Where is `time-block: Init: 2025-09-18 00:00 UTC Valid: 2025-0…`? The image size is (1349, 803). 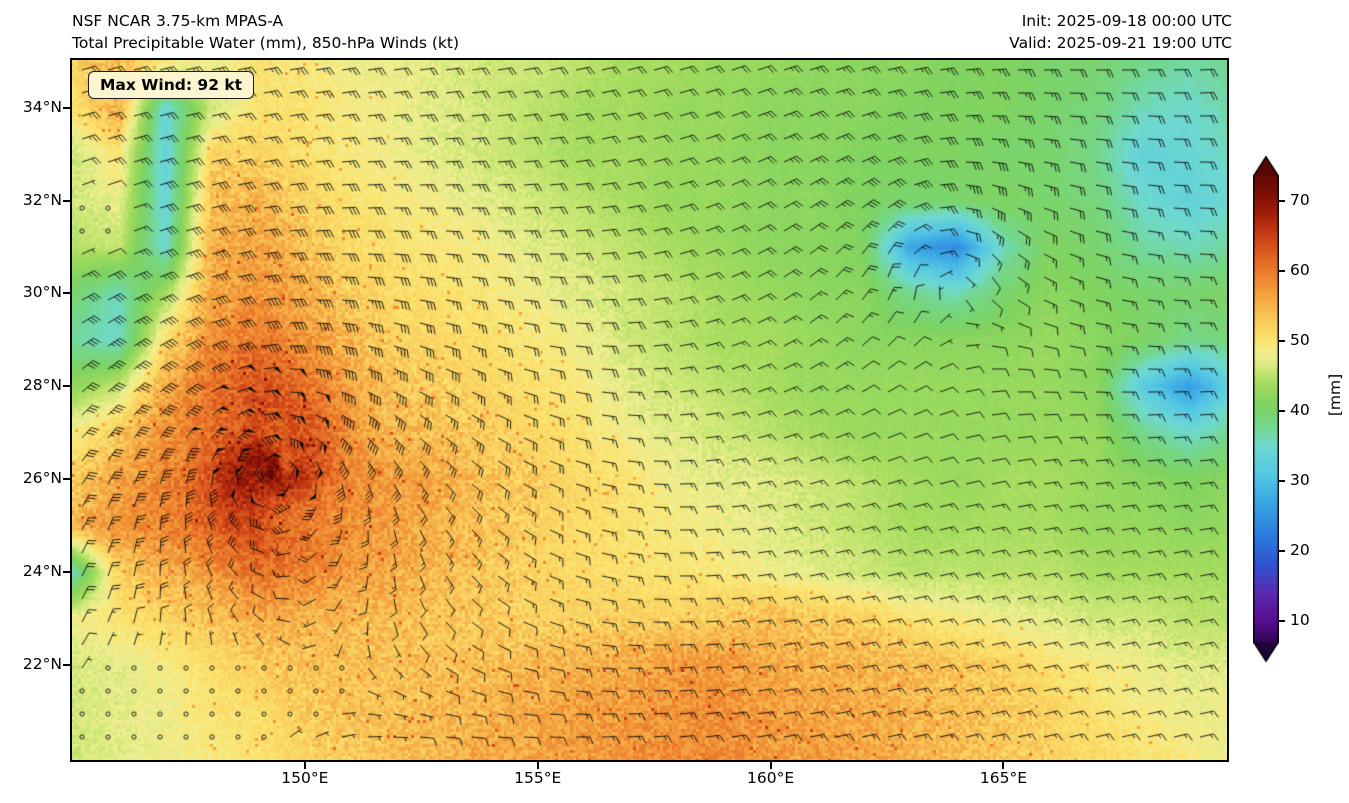
time-block: Init: 2025-09-18 00:00 UTC Valid: 2025-0… is located at coordinates (1120, 32).